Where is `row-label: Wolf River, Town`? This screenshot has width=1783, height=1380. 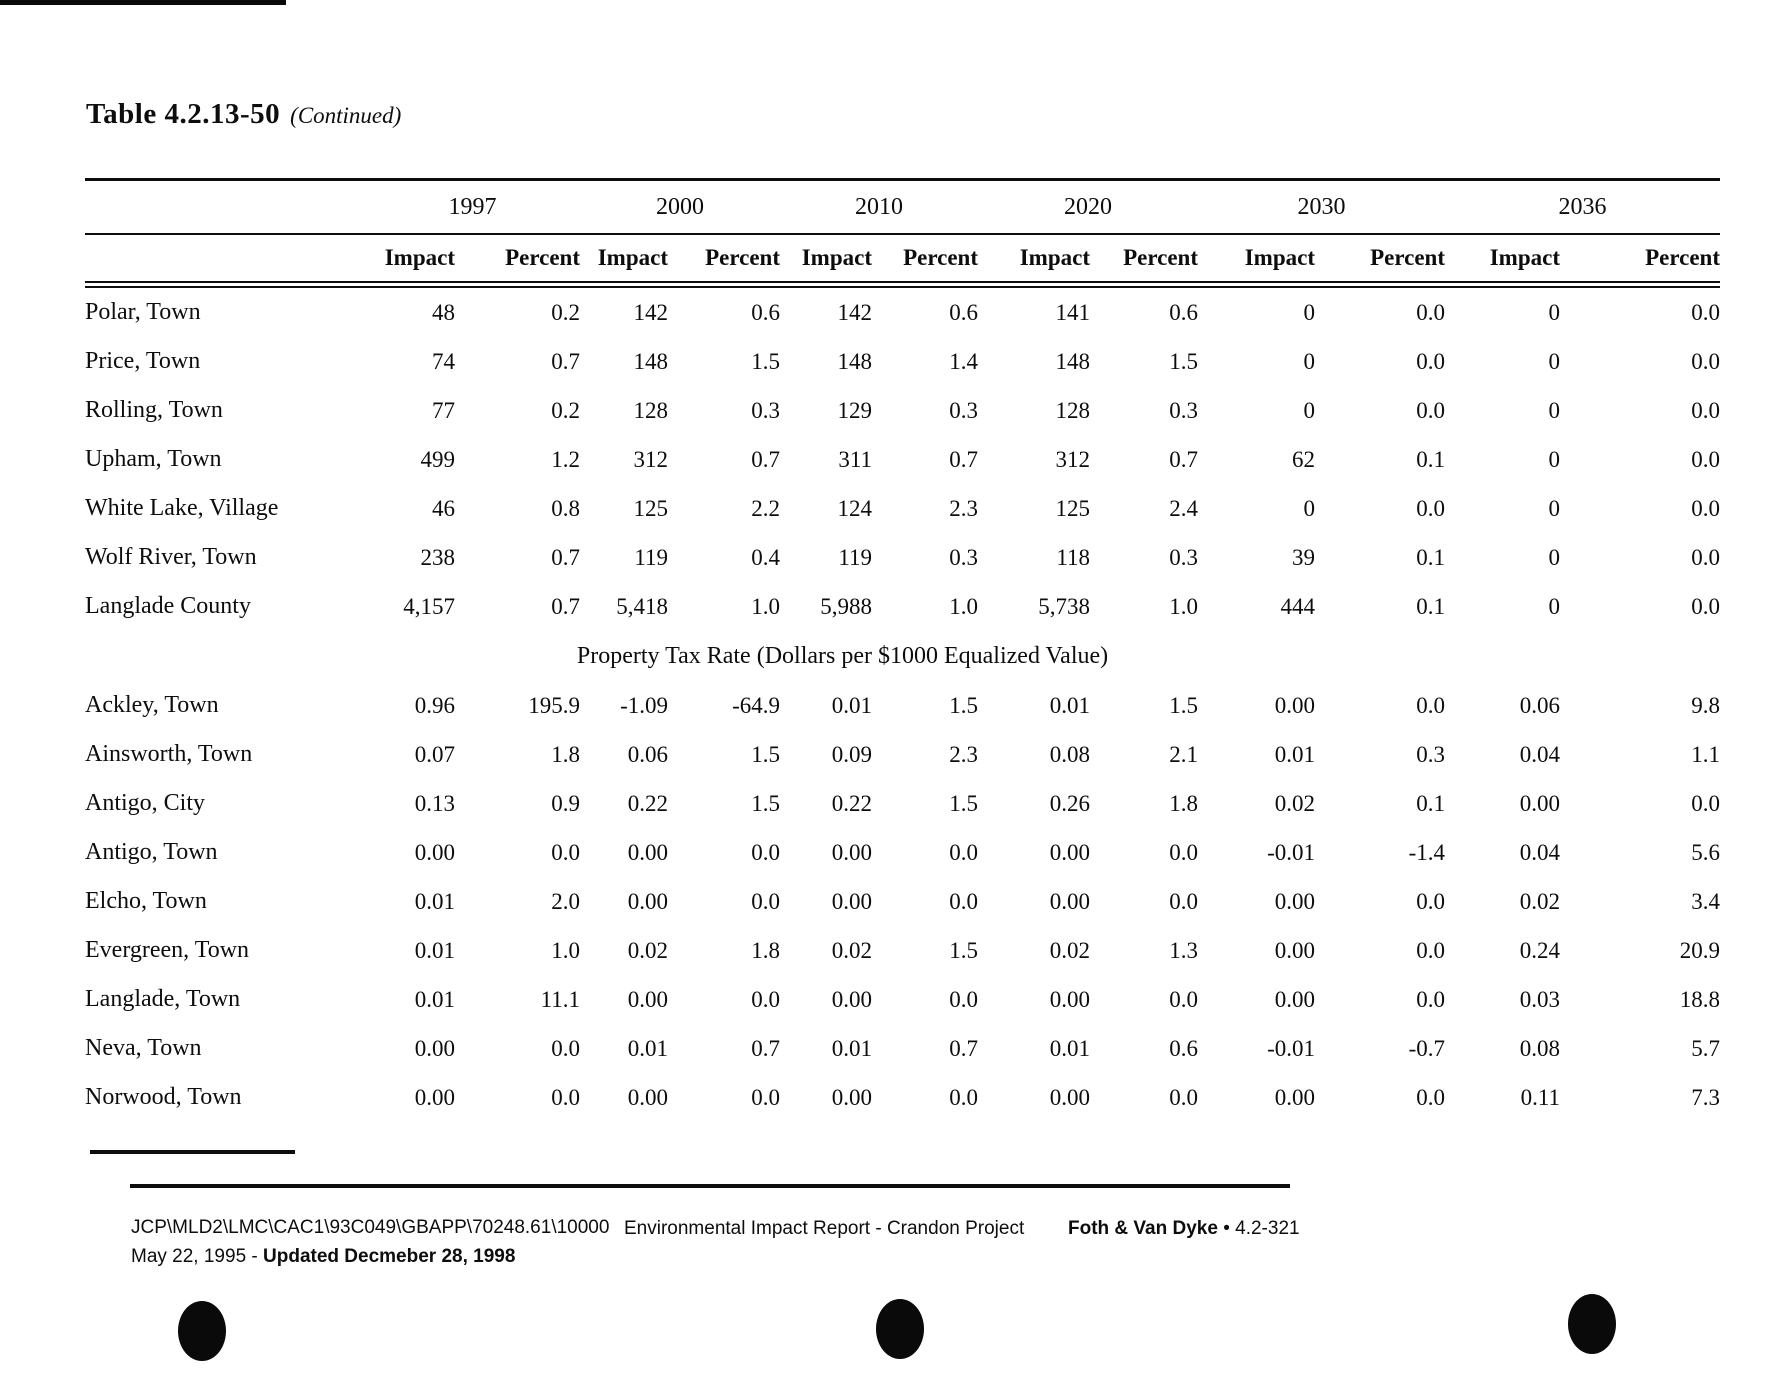
row-label: Wolf River, Town is located at coordinates (171, 557).